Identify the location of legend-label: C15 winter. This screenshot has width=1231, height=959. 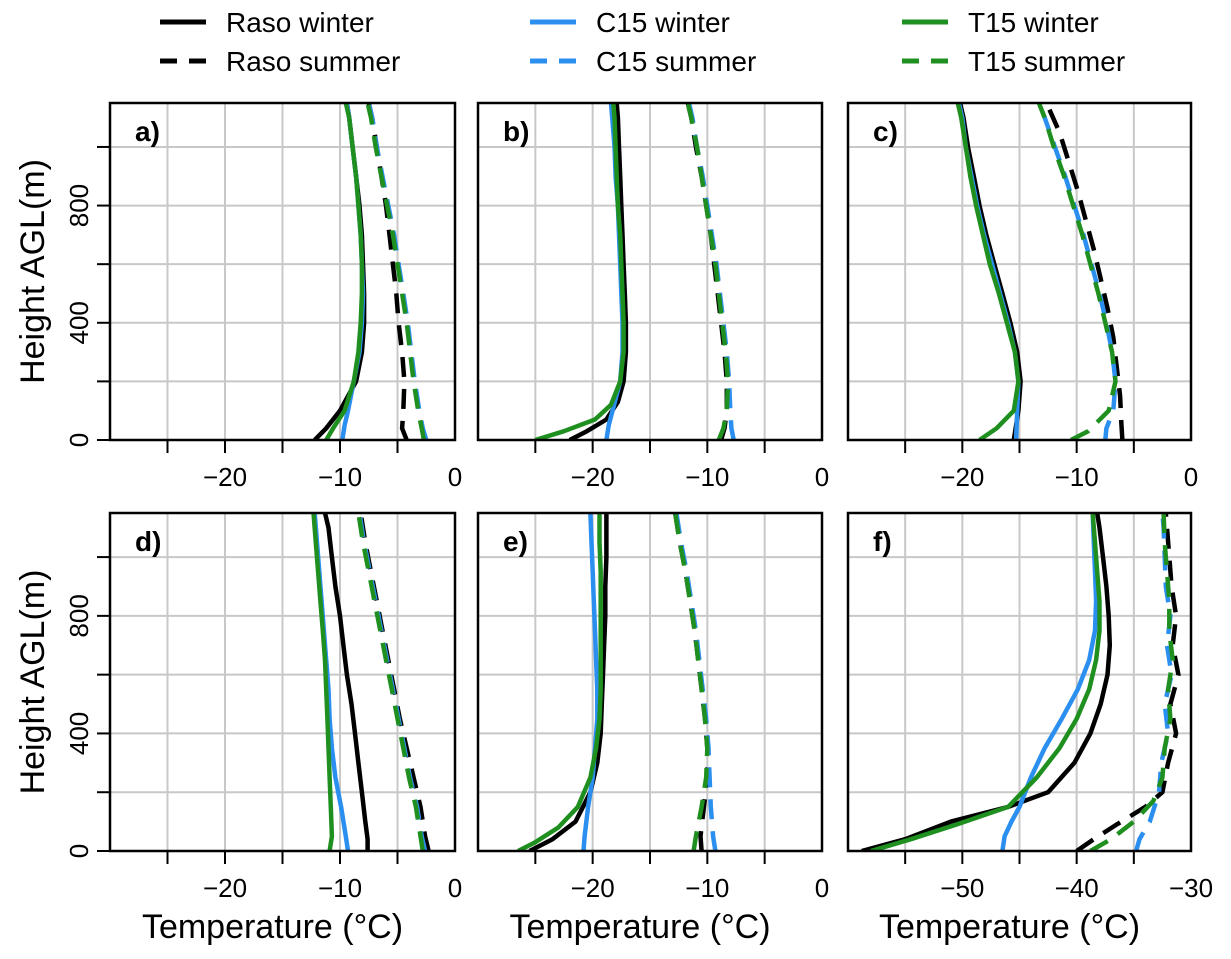
(663, 22).